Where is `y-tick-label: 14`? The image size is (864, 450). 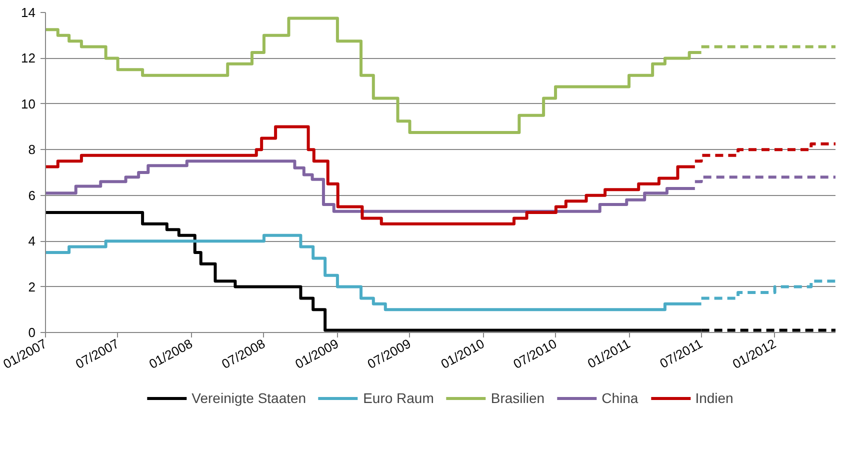 y-tick-label: 14 is located at coordinates (28, 12).